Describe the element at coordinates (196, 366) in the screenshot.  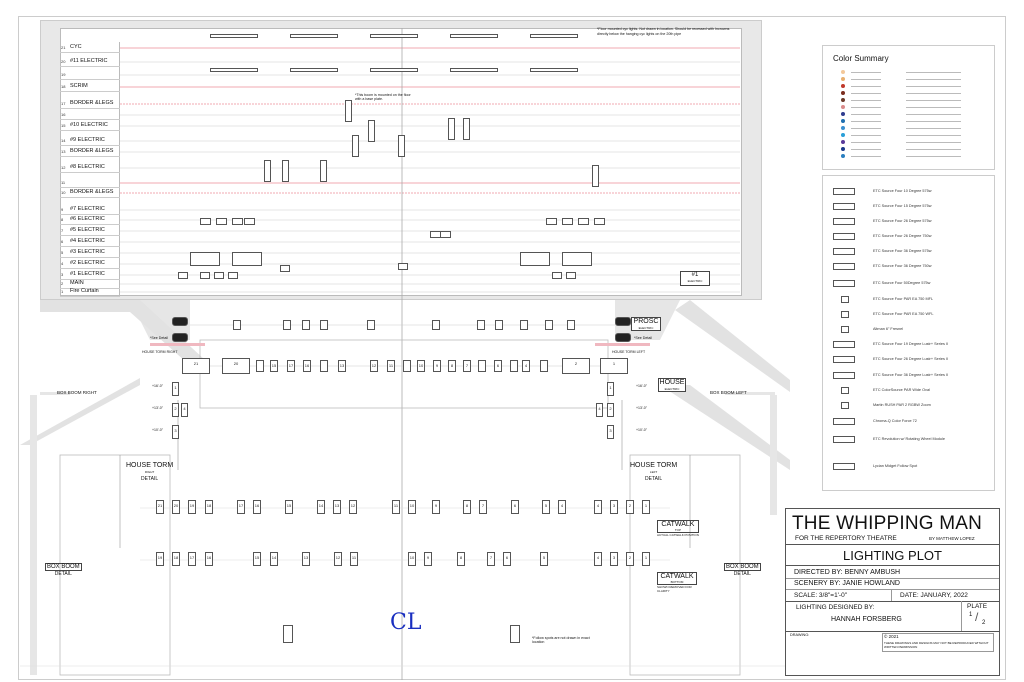
I see `lighting-fixture: 21` at that location.